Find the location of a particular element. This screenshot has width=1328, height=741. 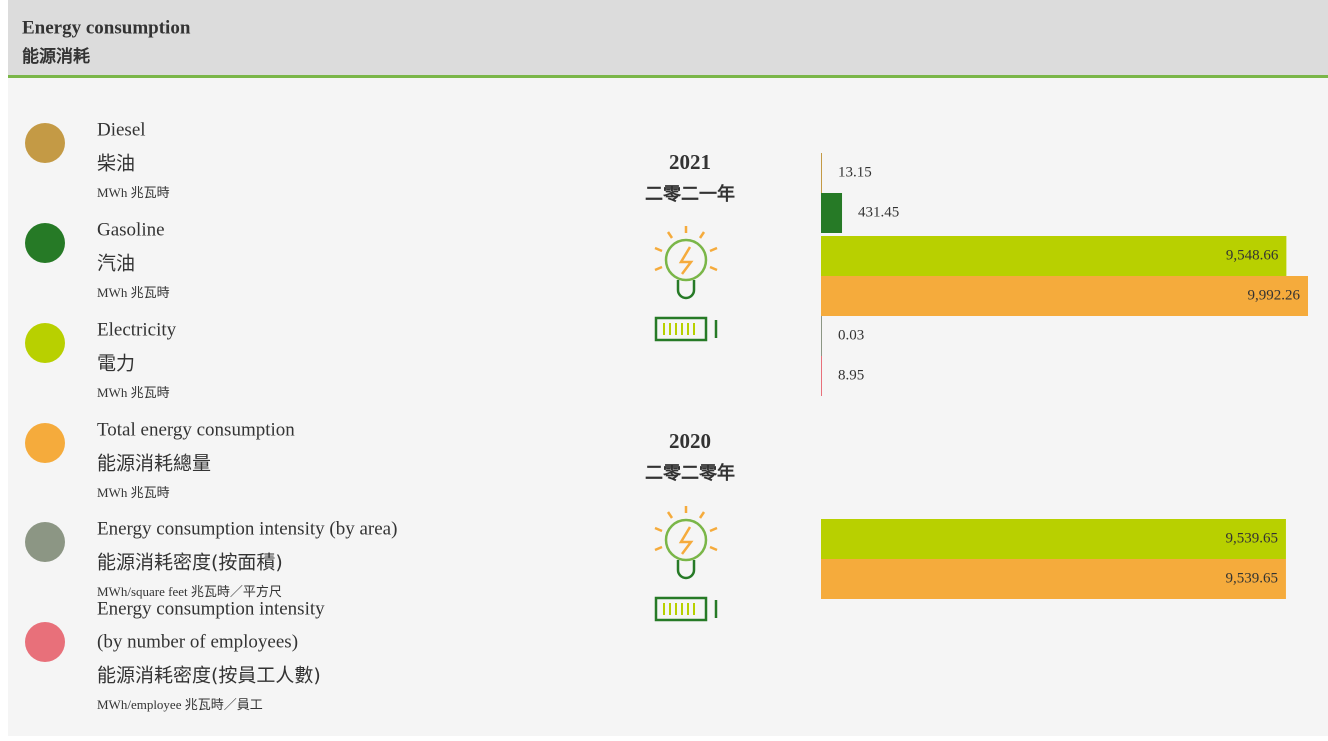

legend-unit: MWh/employee 兆瓦時／員工 is located at coordinates (180, 704).